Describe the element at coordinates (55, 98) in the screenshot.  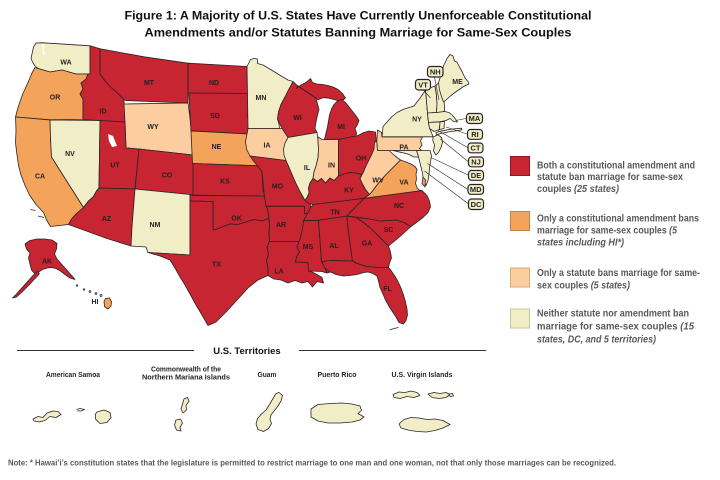
I see `svg-text: OR` at that location.